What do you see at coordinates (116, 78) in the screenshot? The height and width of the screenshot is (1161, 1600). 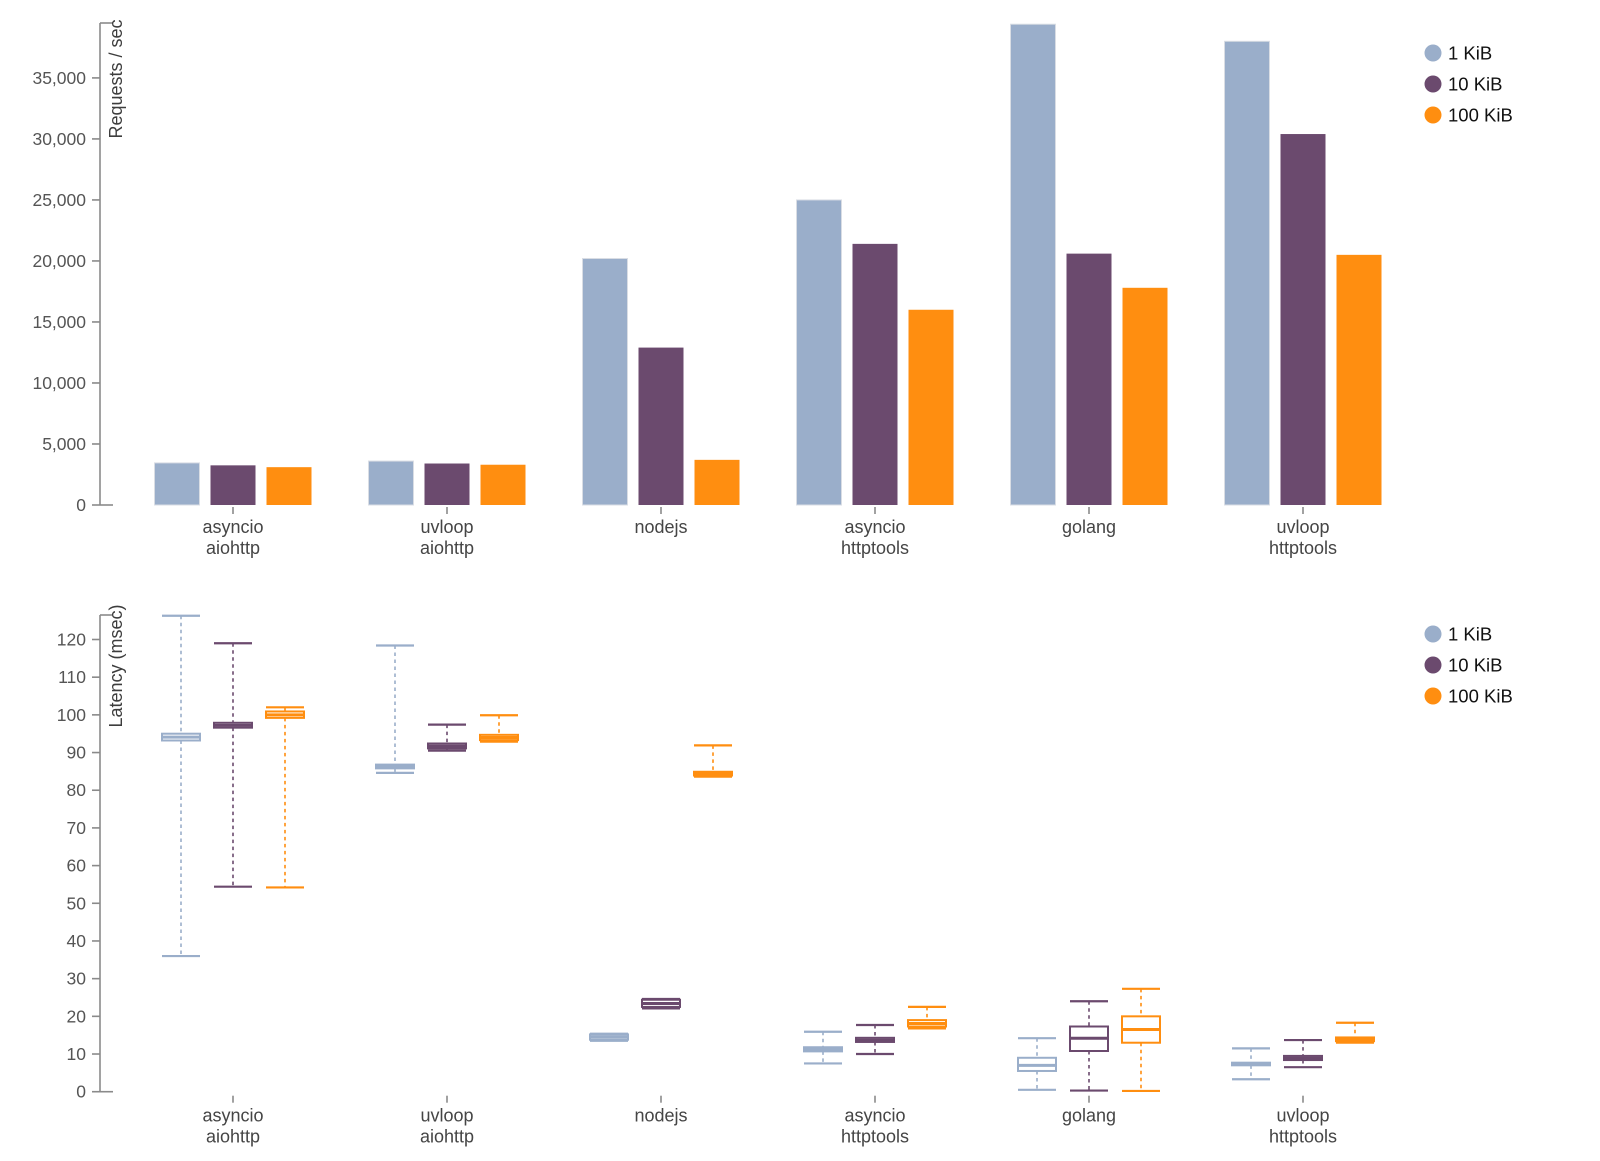 I see `y-axis-title: Requests / sec` at bounding box center [116, 78].